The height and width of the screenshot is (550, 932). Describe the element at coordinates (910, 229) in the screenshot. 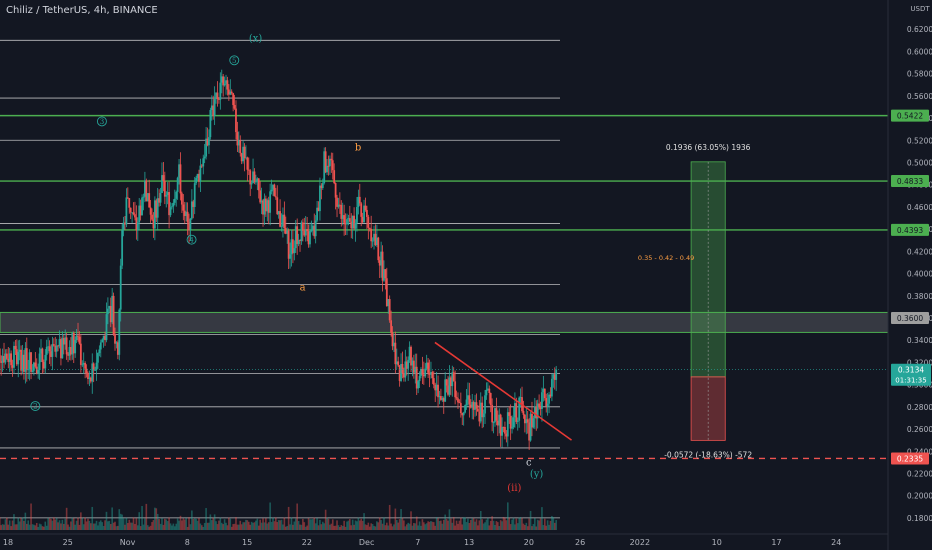

I see `price-badge-green-bg` at that location.